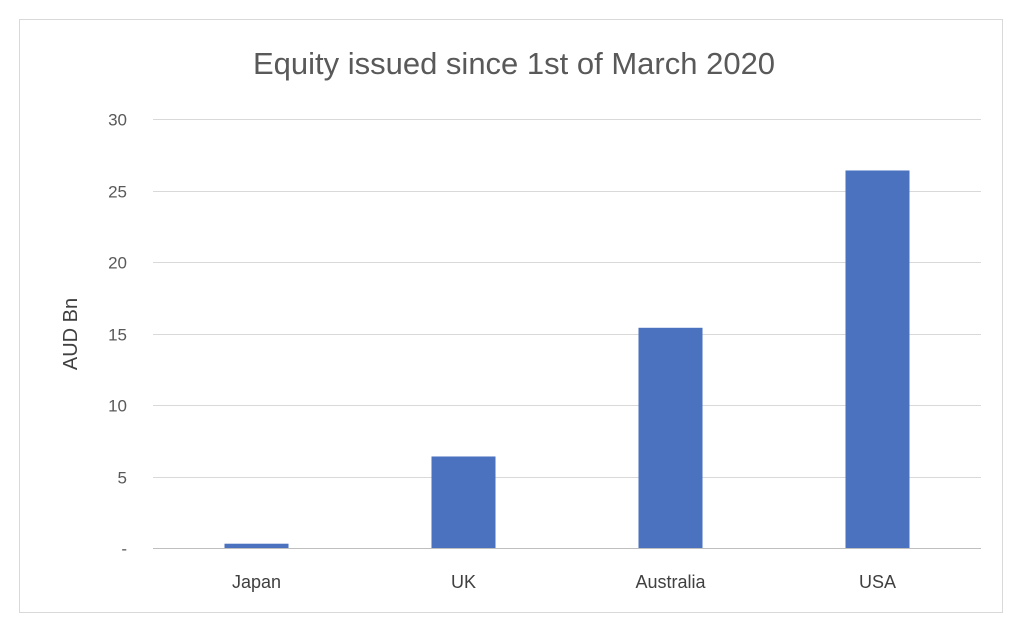 The image size is (1024, 628). What do you see at coordinates (877, 359) in the screenshot?
I see `bar-usa` at bounding box center [877, 359].